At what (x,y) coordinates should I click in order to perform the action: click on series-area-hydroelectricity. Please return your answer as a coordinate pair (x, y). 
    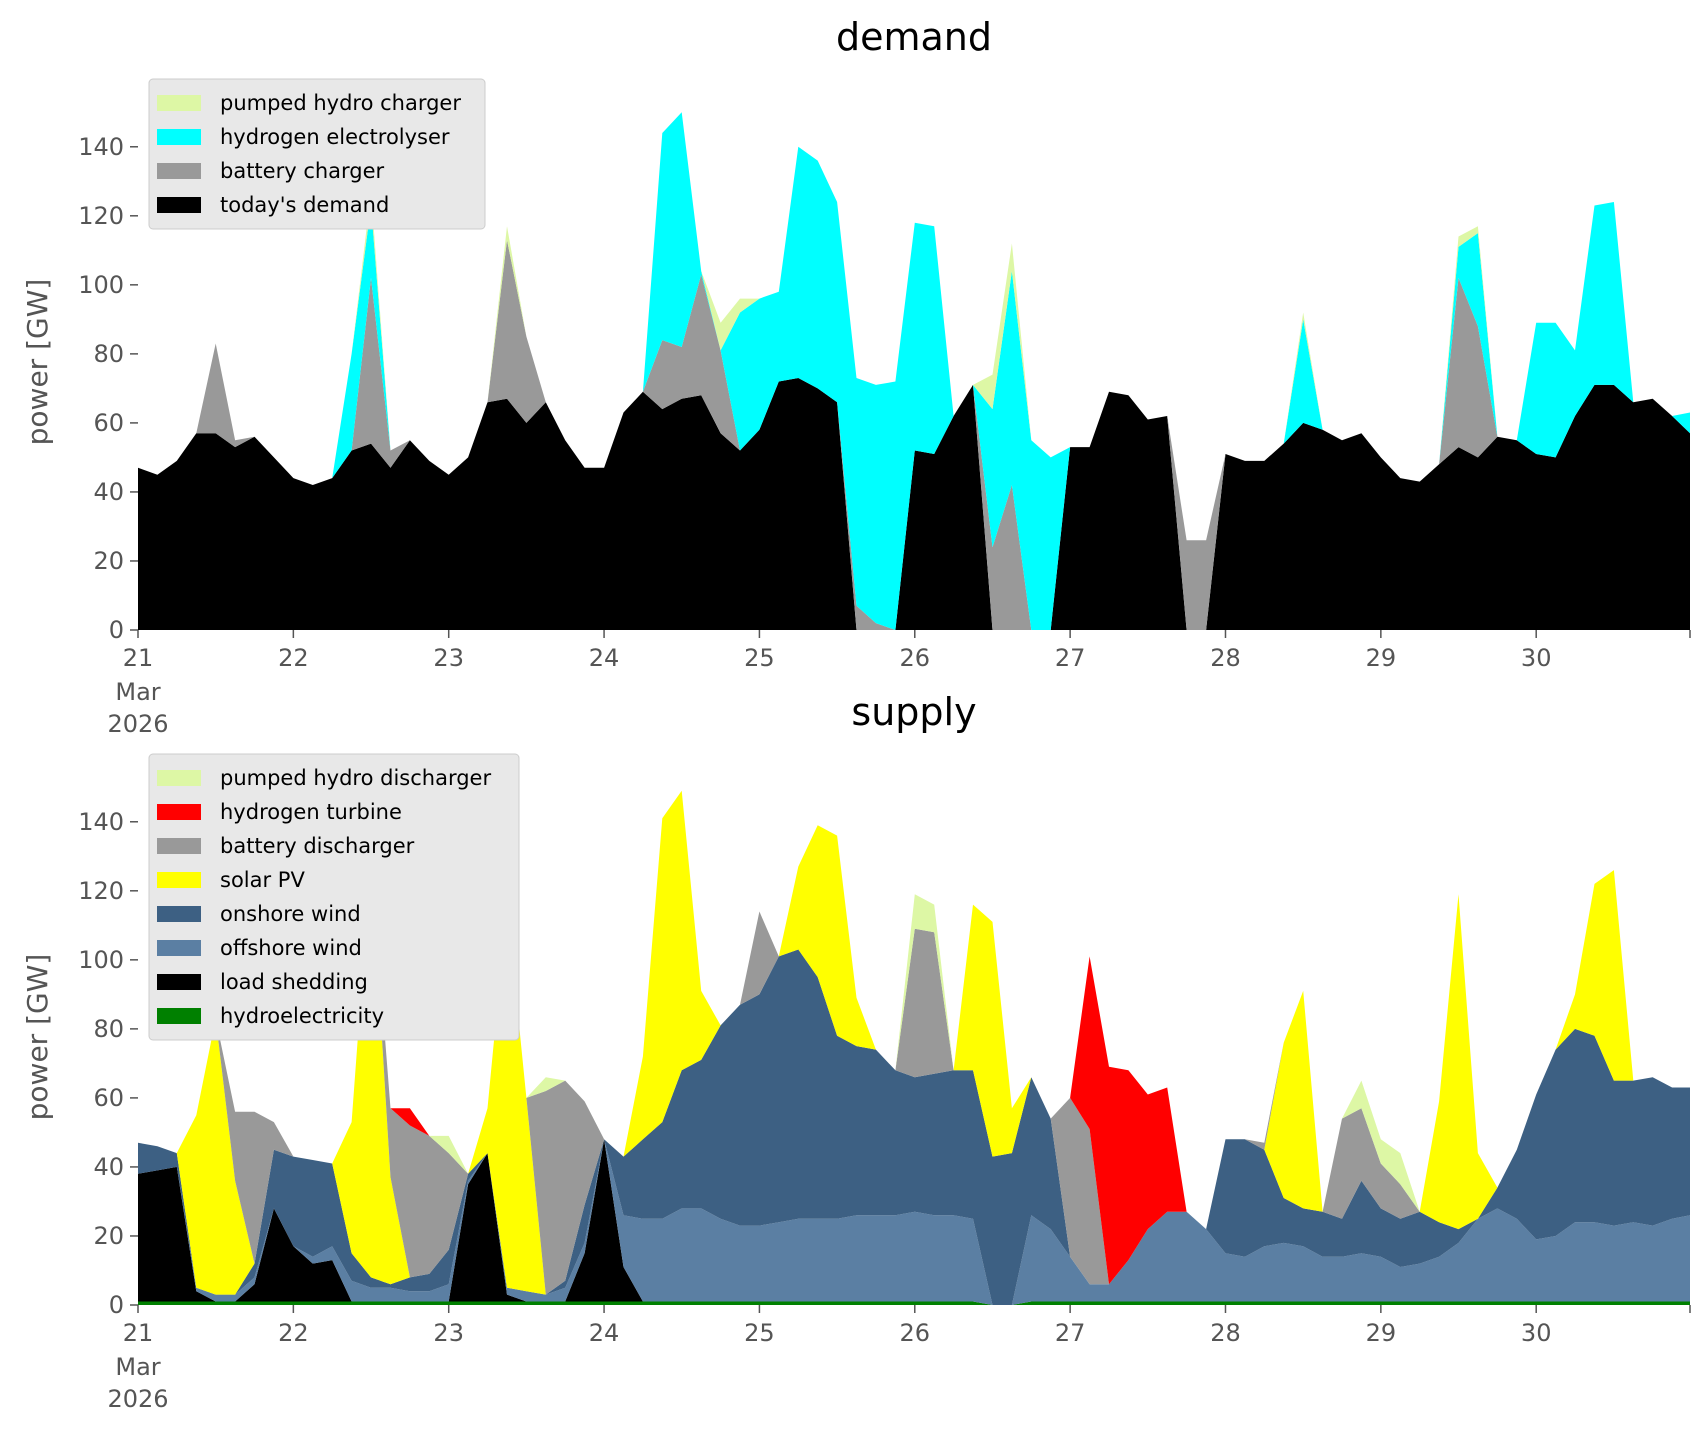
    Looking at the image, I should click on (914, 1303).